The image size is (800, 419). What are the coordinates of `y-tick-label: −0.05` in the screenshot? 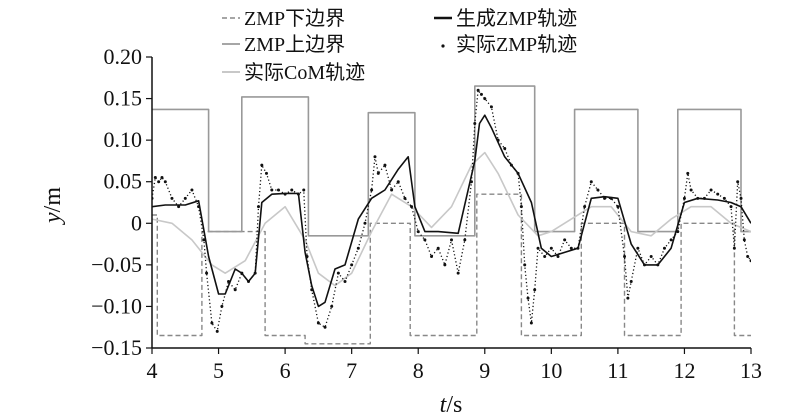 It's located at (116, 264).